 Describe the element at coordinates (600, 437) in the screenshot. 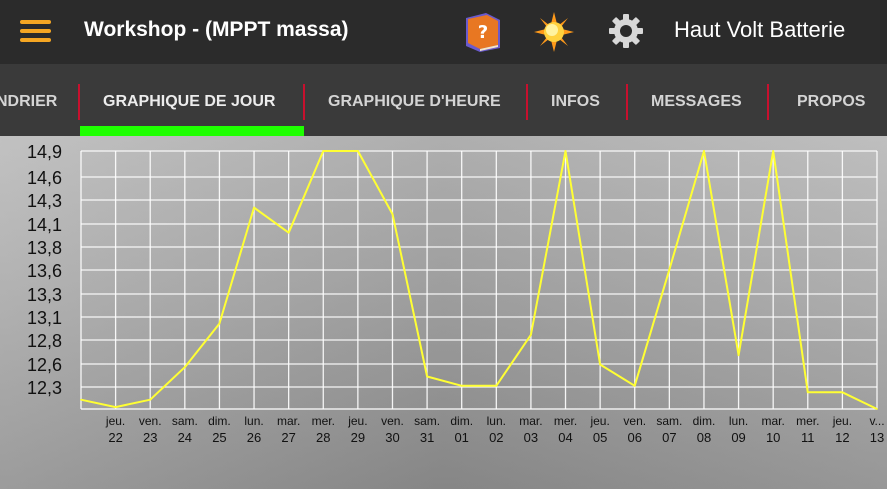

I see `x-tick-date-label: 05` at that location.